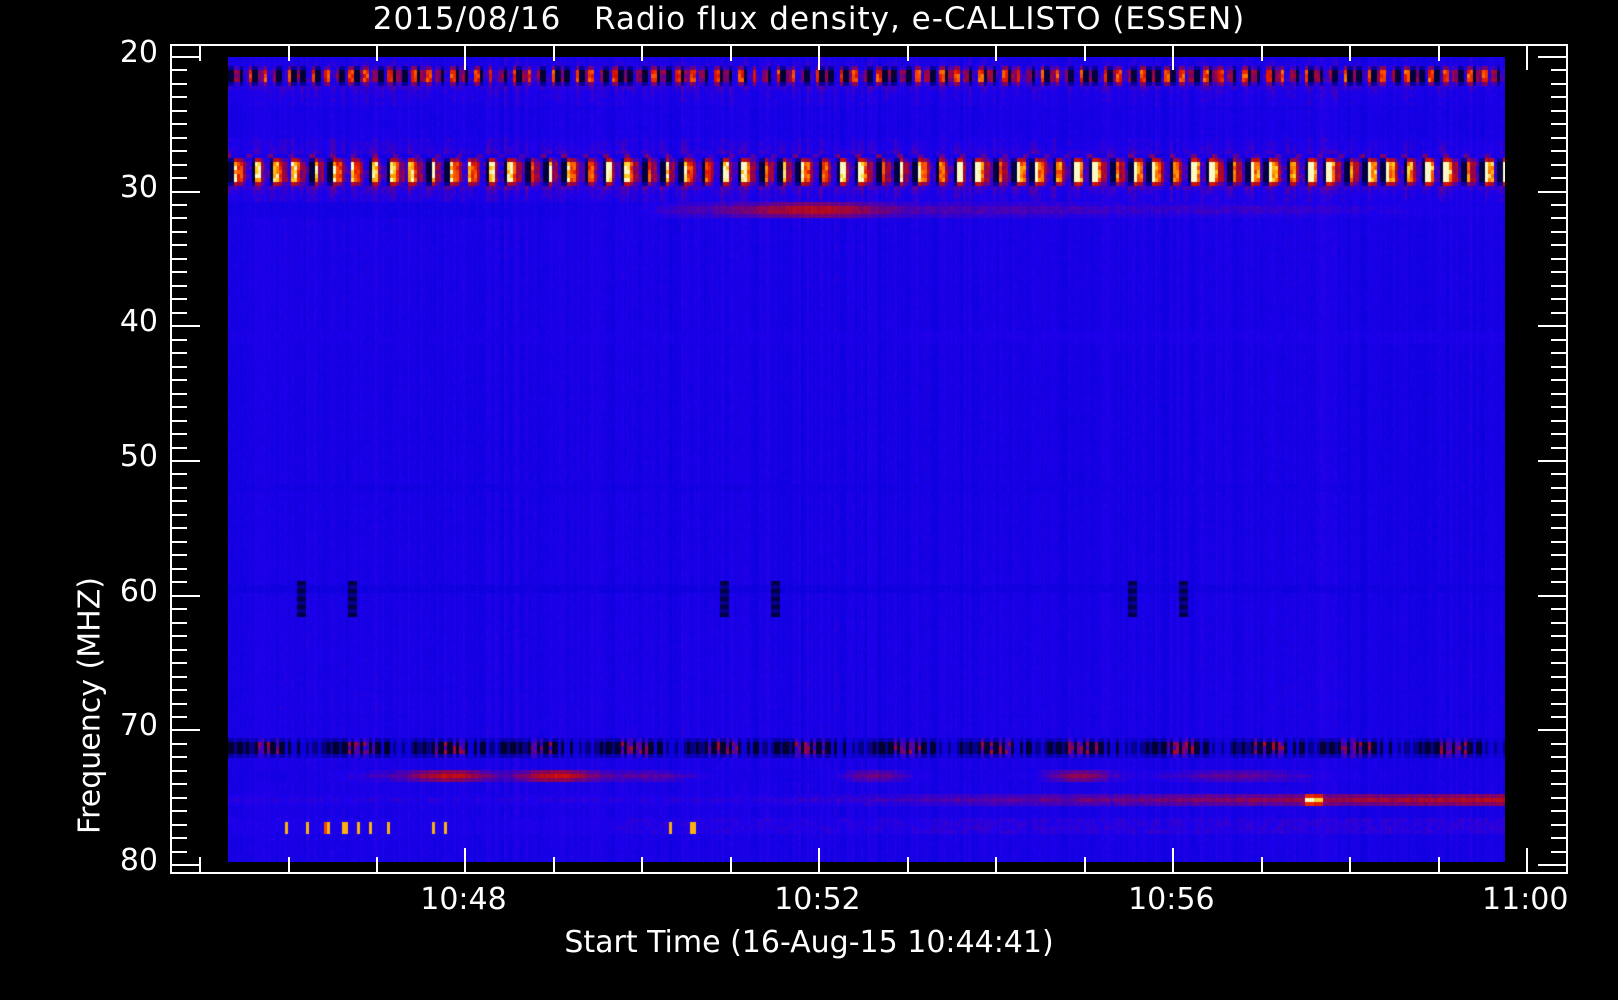 The width and height of the screenshot is (1618, 1000). What do you see at coordinates (138, 52) in the screenshot?
I see `y-axis-tick-label: 20` at bounding box center [138, 52].